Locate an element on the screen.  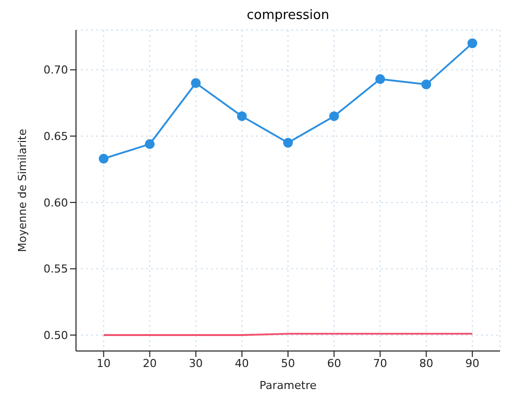
y-tick-label: 0.60 is located at coordinates (56, 203).